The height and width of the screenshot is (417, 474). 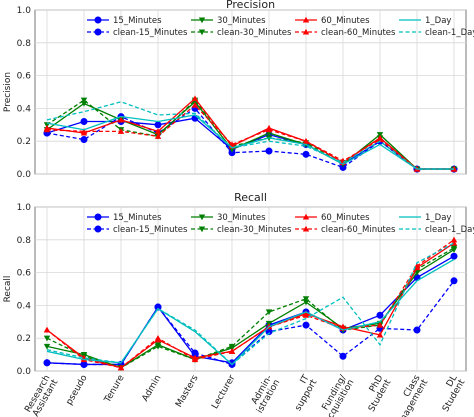 I want to click on x-tick-label: ResearchAssistant, so click(x=41, y=395).